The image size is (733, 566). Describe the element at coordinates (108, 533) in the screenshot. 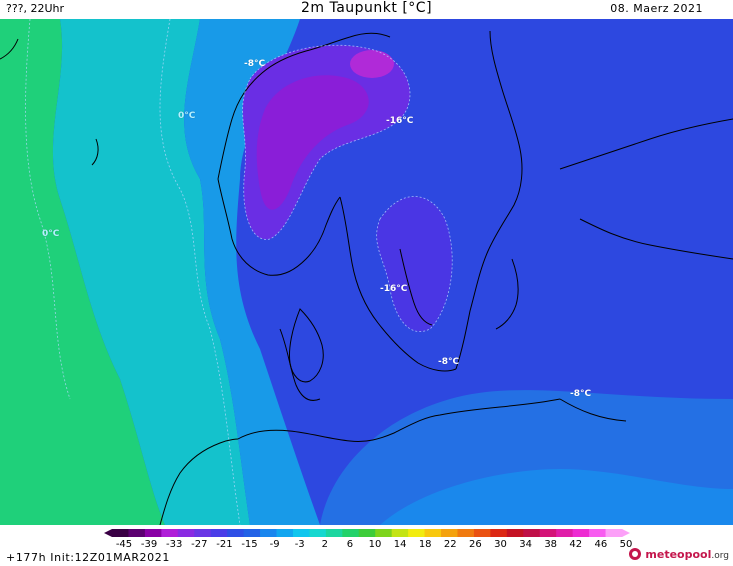

I see `color-scale-arrow-left` at that location.